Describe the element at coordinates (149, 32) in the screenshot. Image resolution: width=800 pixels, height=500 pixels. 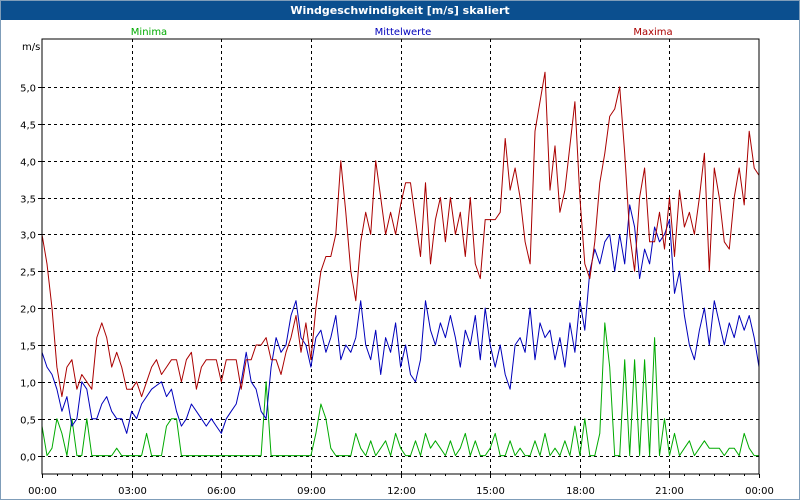
I see `legend-item-minima: Minima` at that location.